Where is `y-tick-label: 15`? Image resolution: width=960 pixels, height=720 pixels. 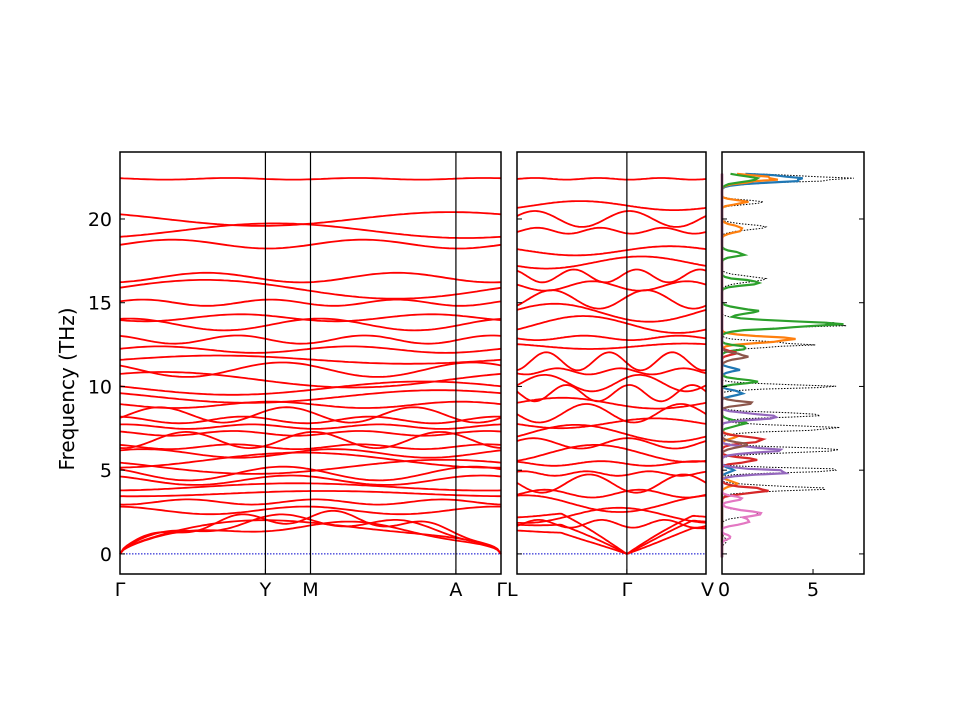 y-tick-label: 15 is located at coordinates (100, 304).